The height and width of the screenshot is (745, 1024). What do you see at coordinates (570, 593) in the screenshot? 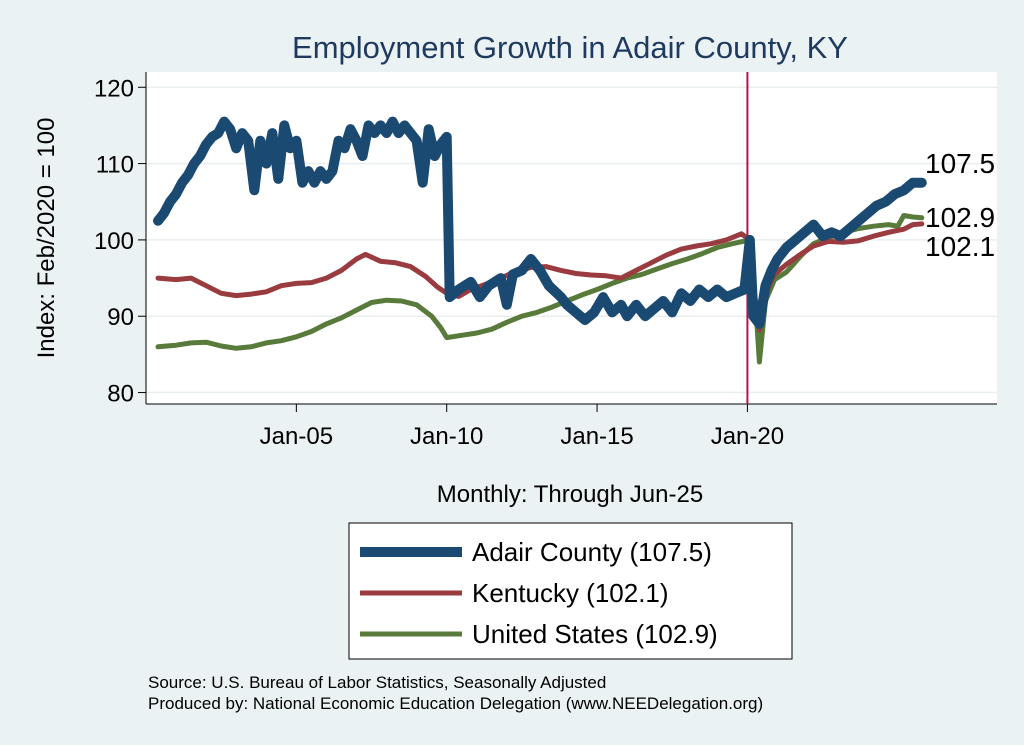
I see `legend-label-kentucky: Kentucky (102.1)` at bounding box center [570, 593].